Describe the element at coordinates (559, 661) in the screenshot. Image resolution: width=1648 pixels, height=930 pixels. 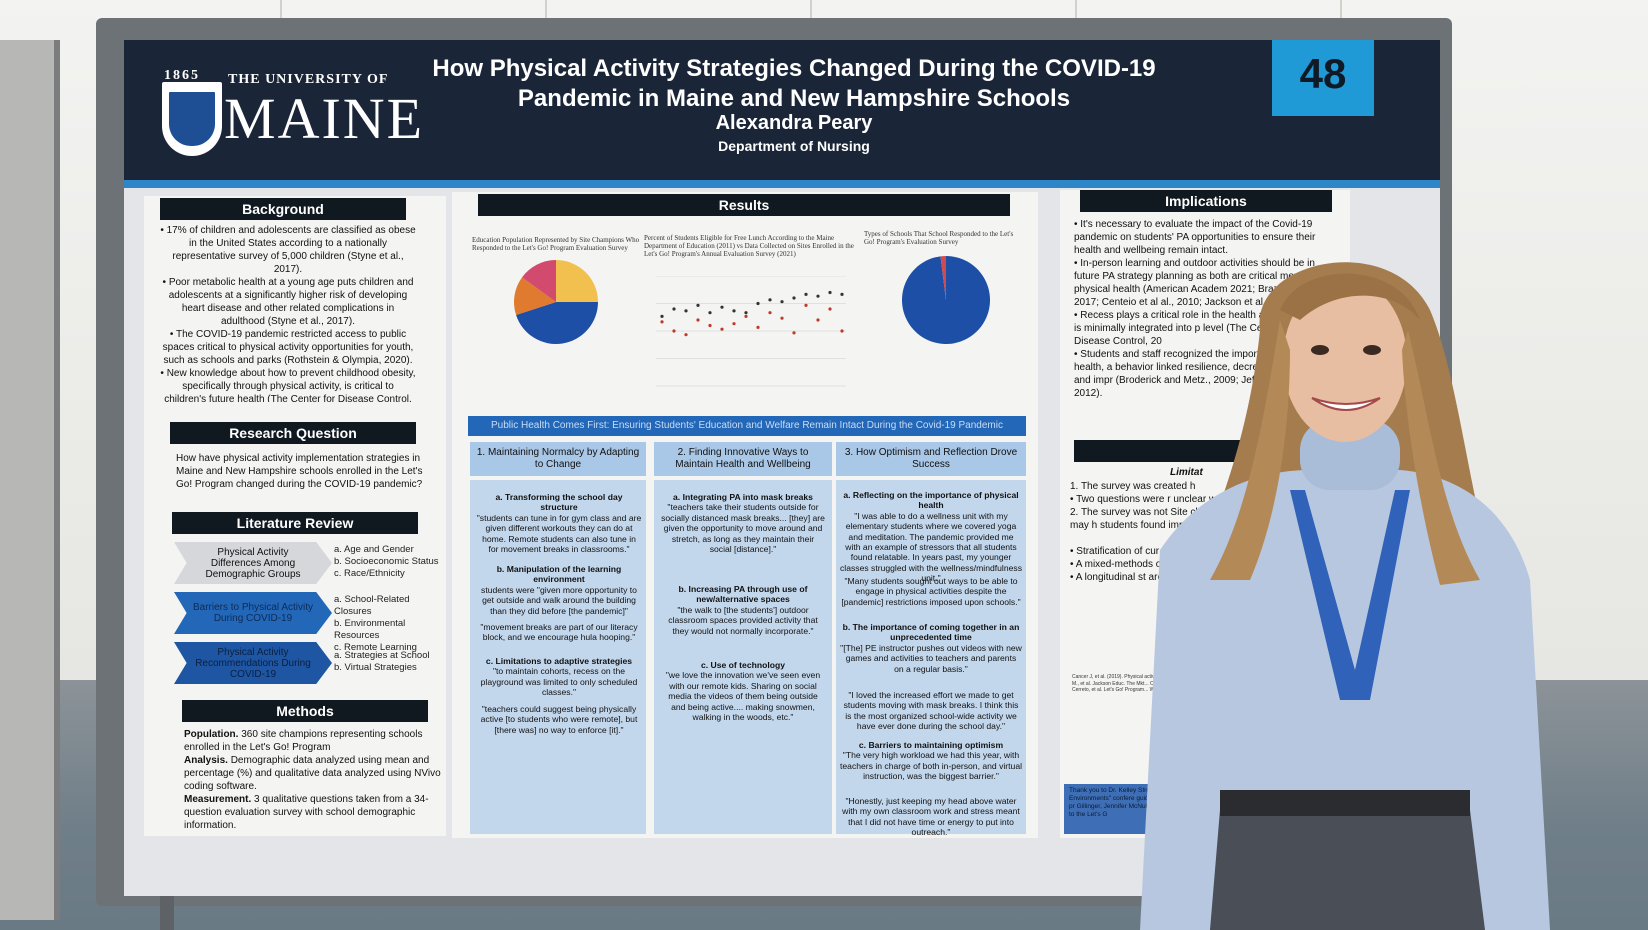
I see `quote-heading: c. Limitations to adaptive strategies` at that location.